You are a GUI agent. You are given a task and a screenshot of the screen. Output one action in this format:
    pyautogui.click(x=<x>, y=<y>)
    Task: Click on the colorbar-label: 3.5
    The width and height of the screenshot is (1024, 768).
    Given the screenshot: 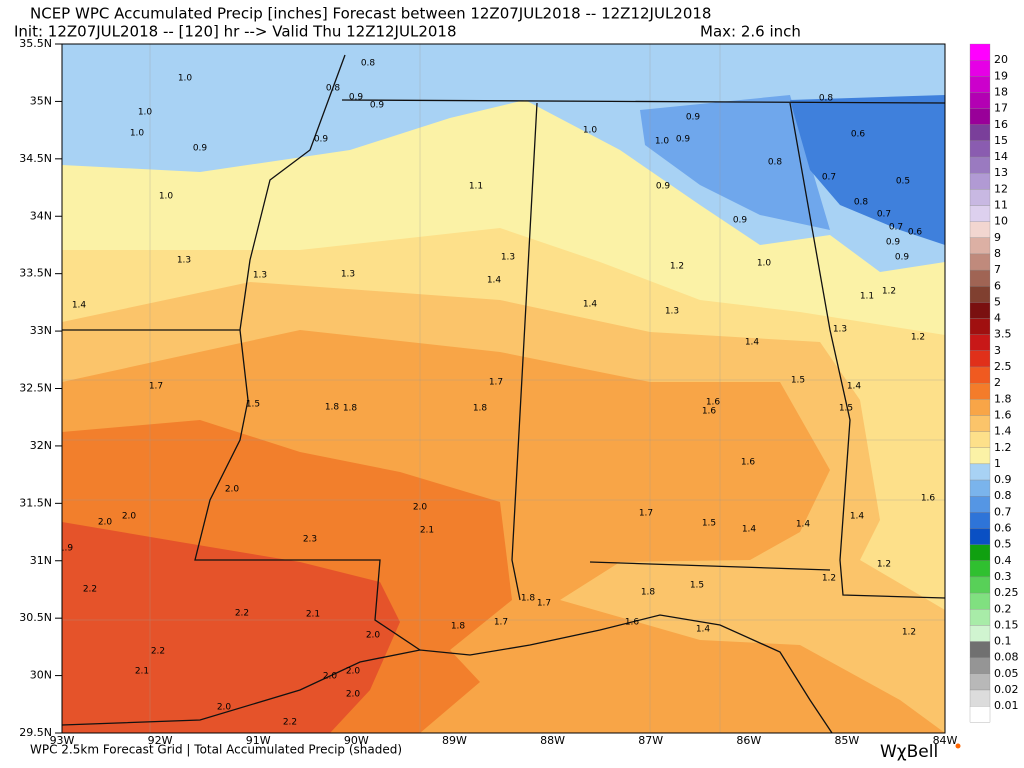 What is the action you would take?
    pyautogui.click(x=1003, y=334)
    